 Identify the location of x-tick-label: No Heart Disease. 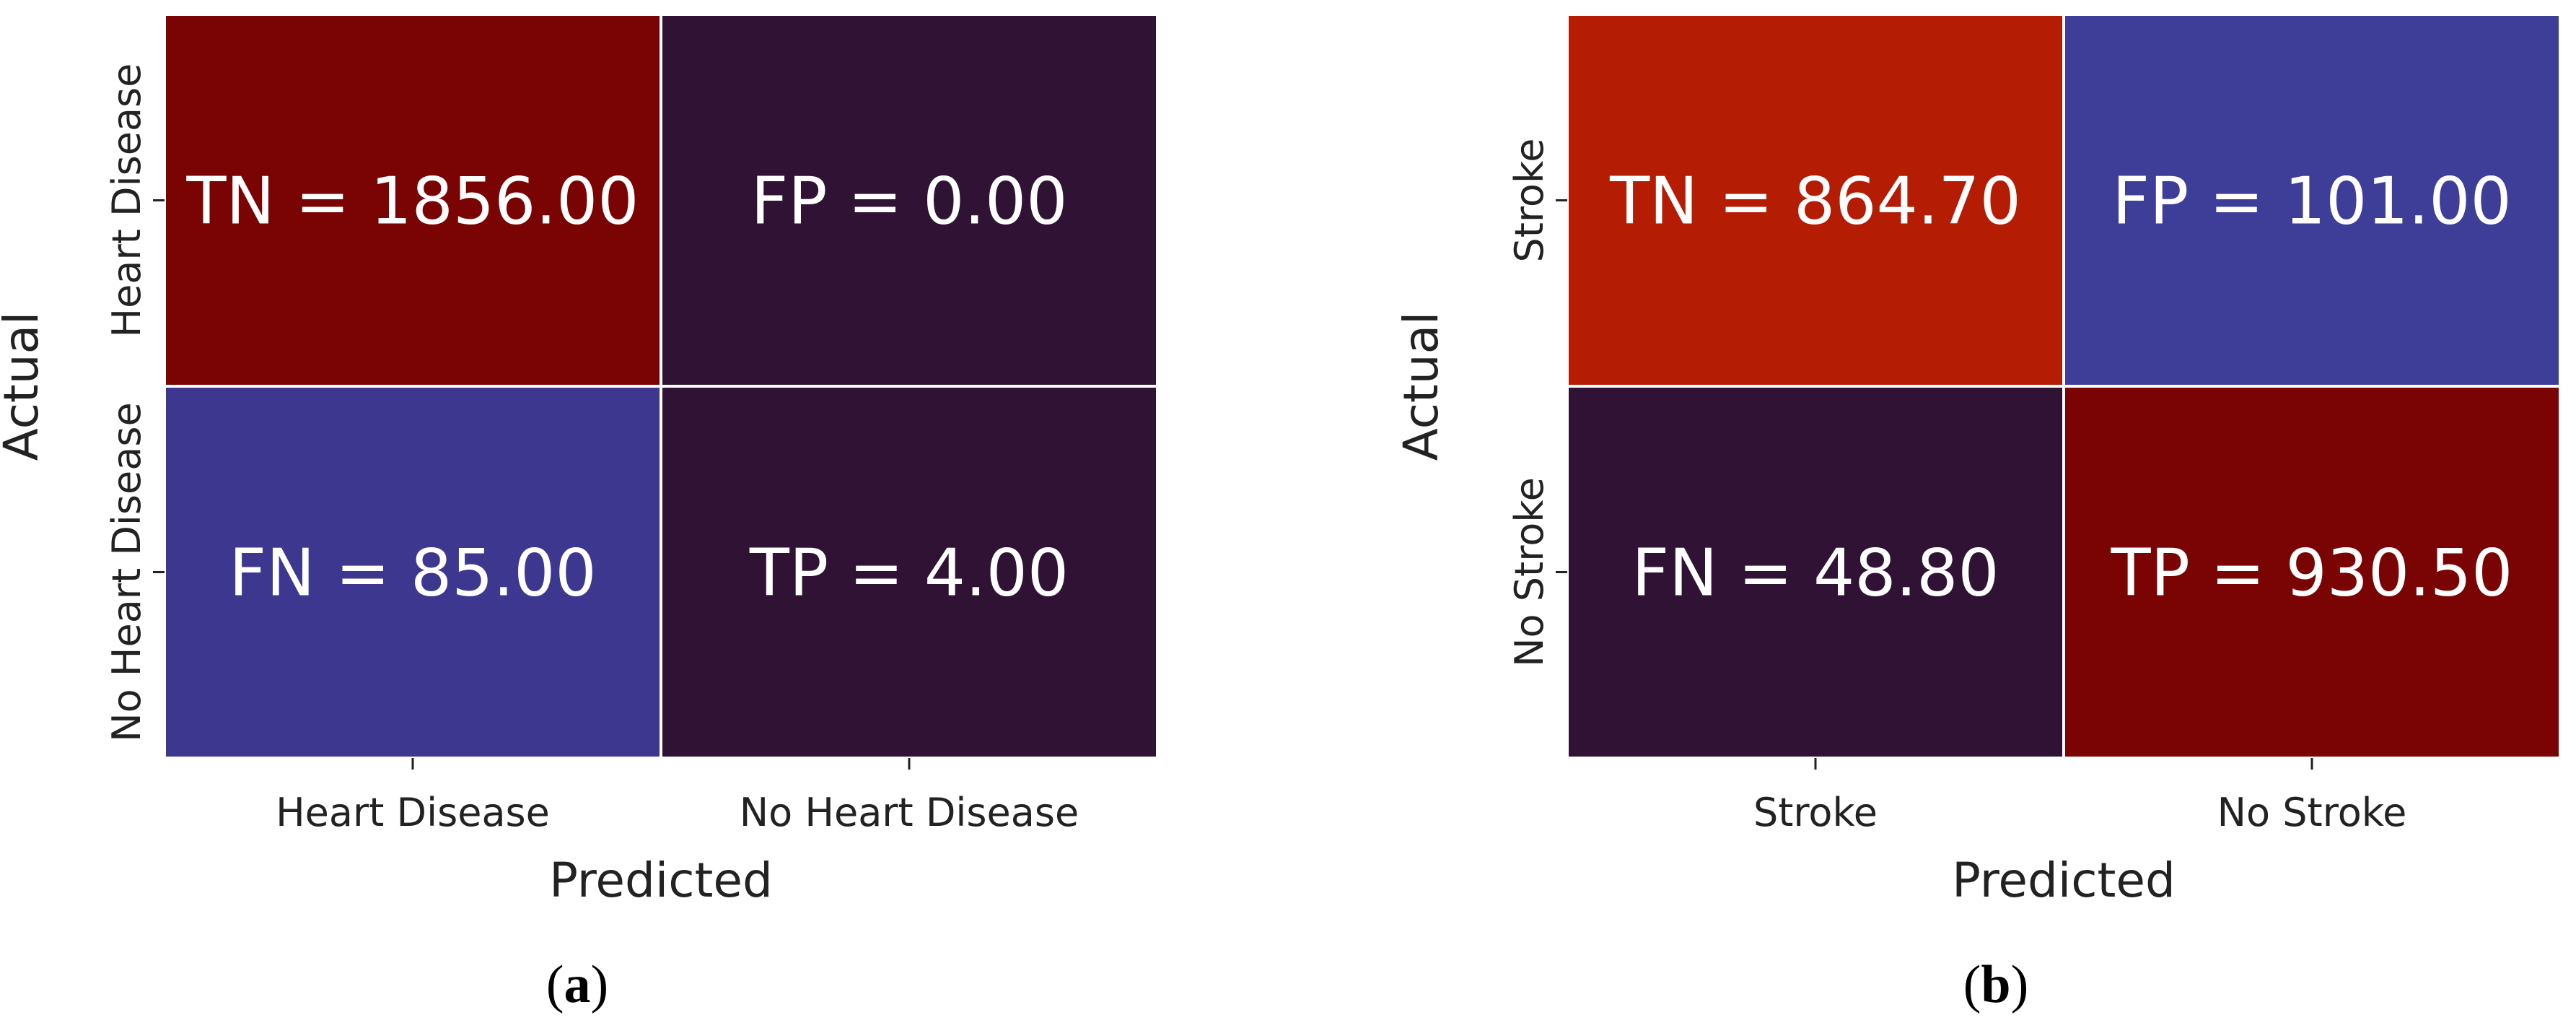
(910, 812).